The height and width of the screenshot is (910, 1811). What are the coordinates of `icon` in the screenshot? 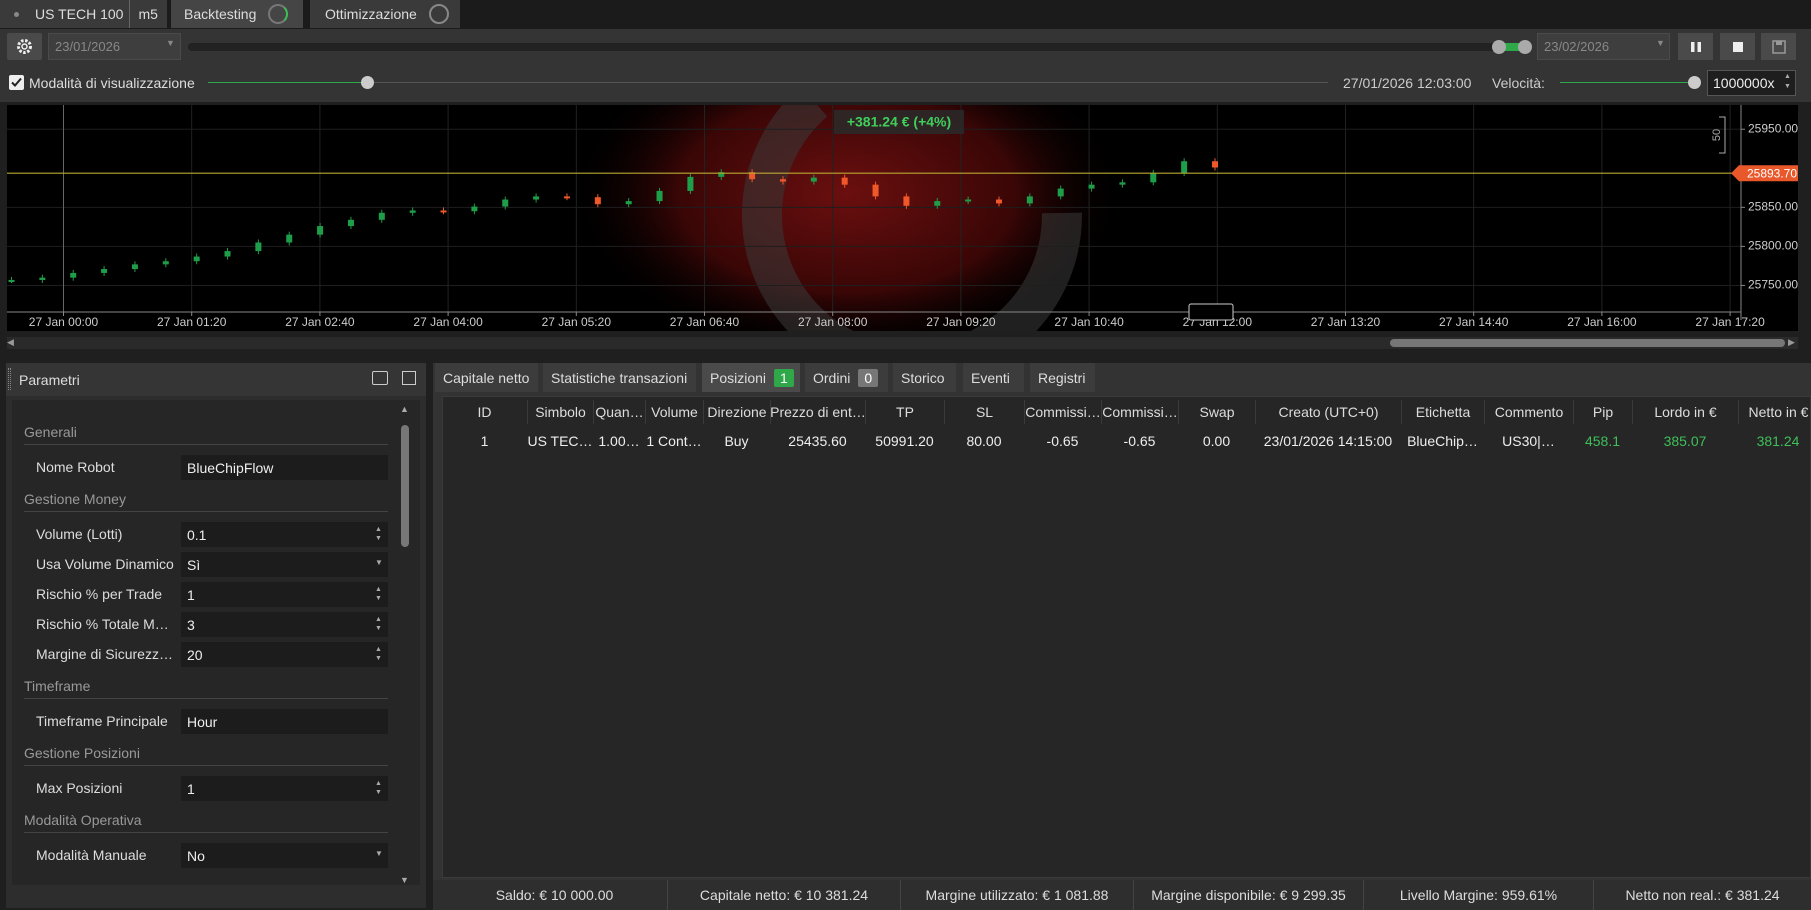 It's located at (1695, 46).